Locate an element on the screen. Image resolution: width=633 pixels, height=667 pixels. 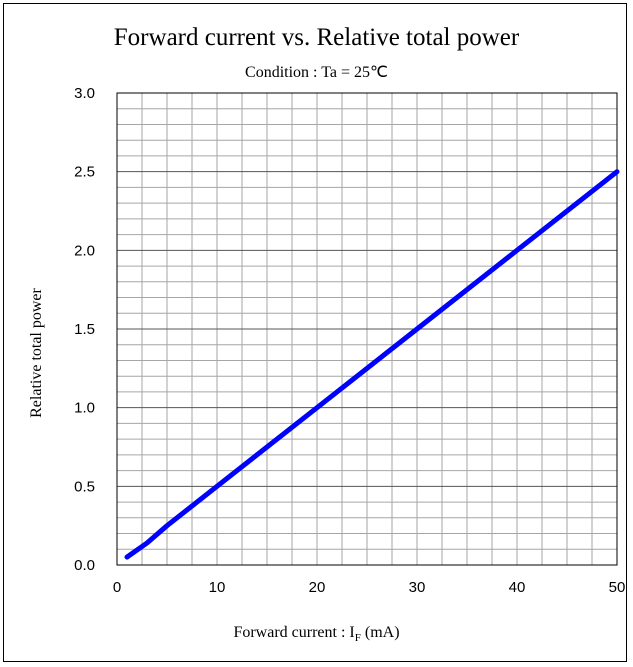
x-tick-label: 0 is located at coordinates (117, 587).